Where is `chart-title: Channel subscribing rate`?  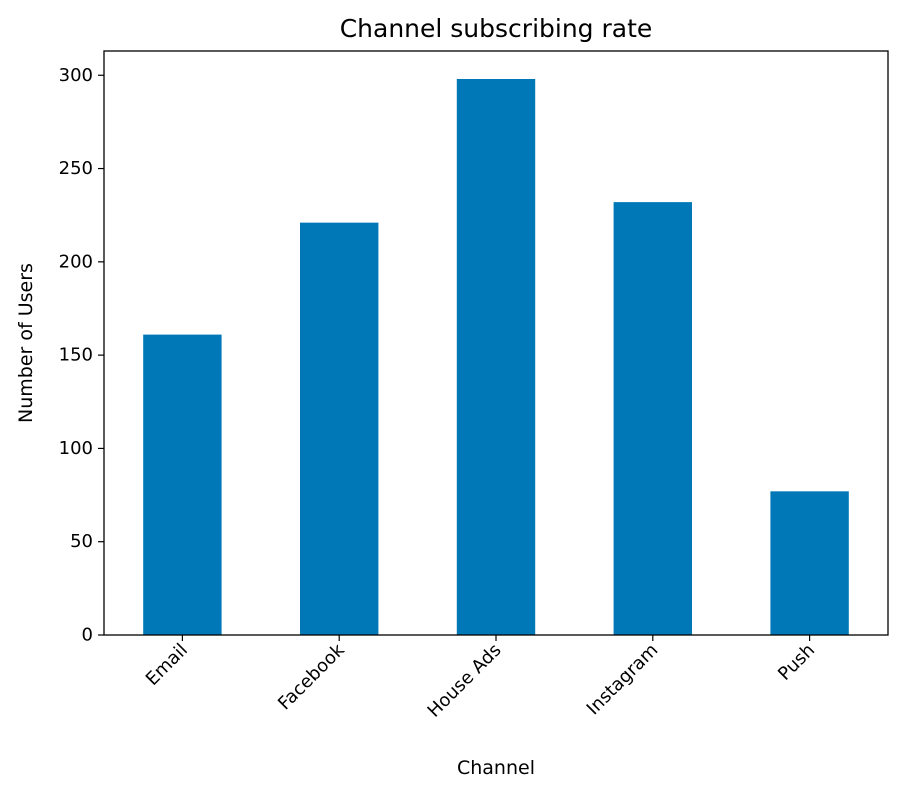
chart-title: Channel subscribing rate is located at coordinates (496, 28).